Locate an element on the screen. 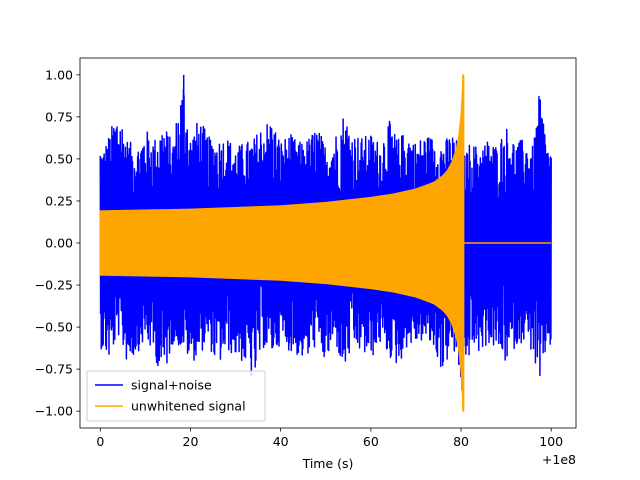  legend-frame is located at coordinates (176, 396).